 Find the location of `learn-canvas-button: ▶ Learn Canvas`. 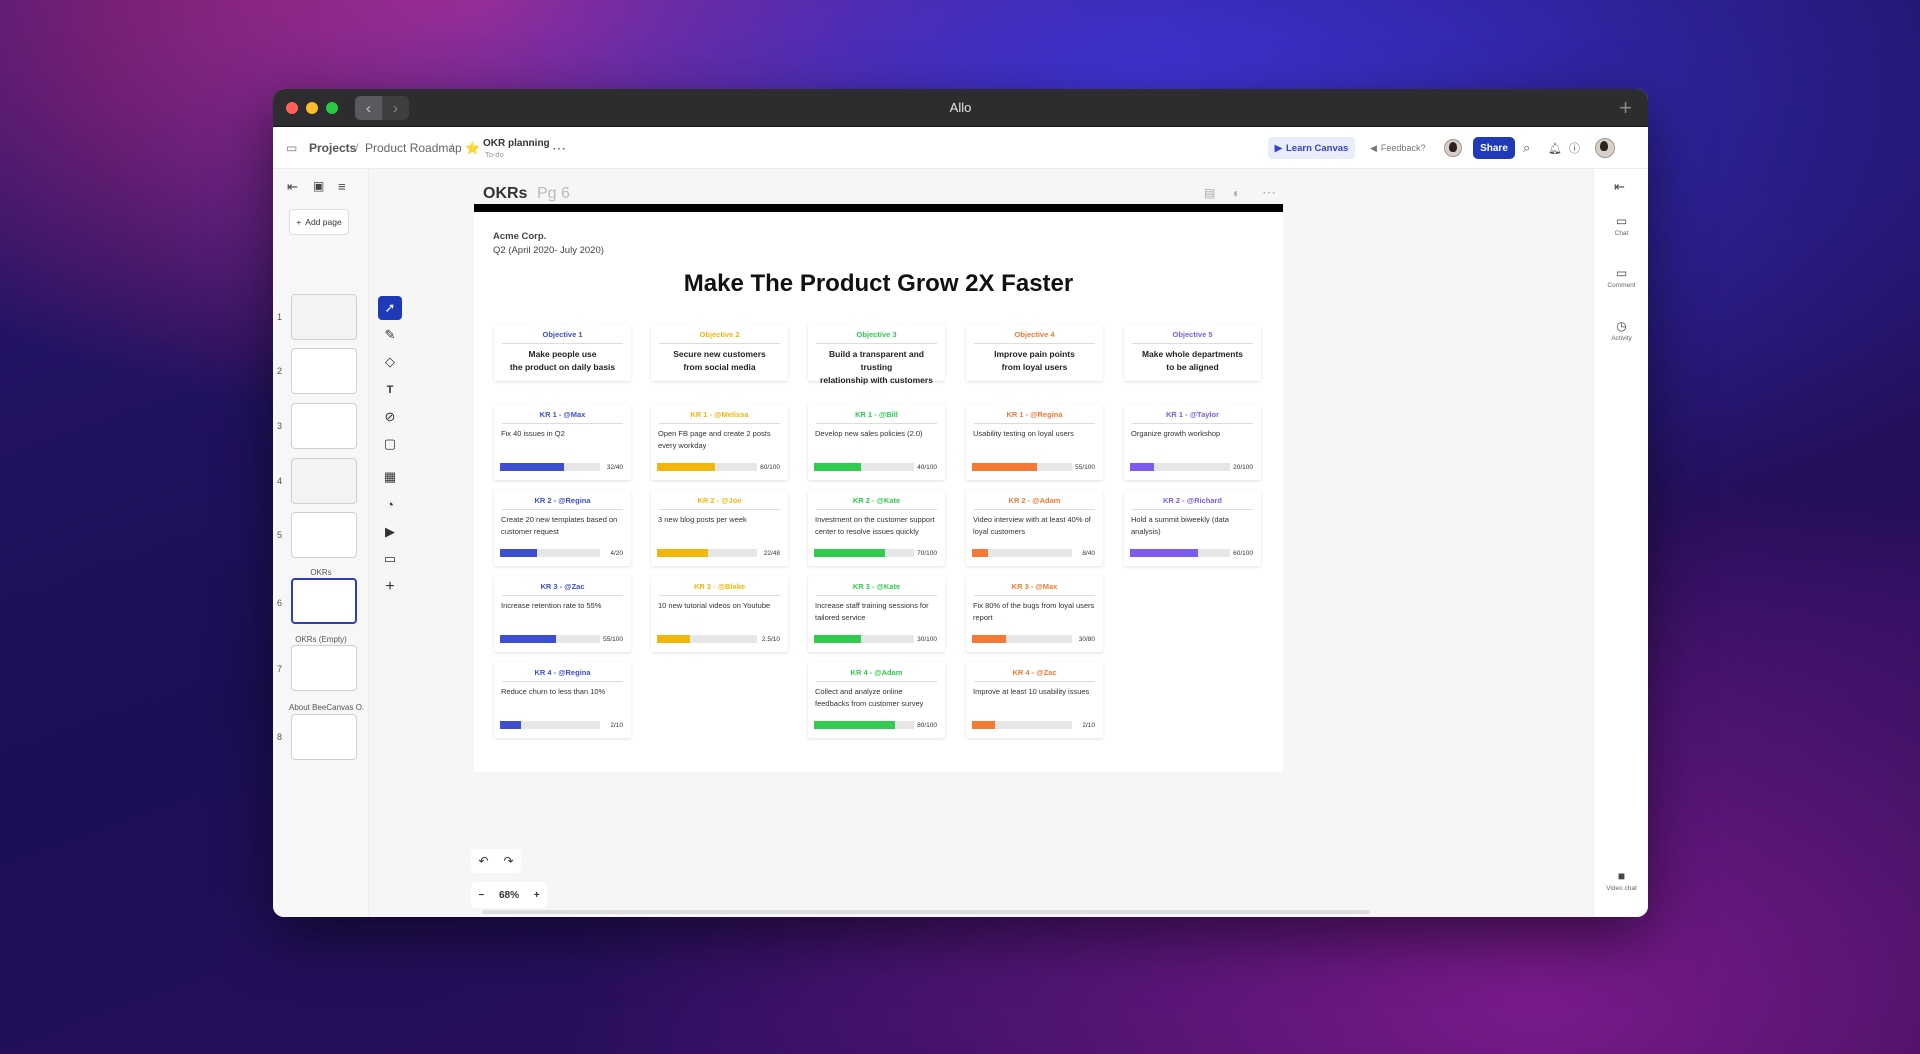

learn-canvas-button: ▶ Learn Canvas is located at coordinates (1311, 148).